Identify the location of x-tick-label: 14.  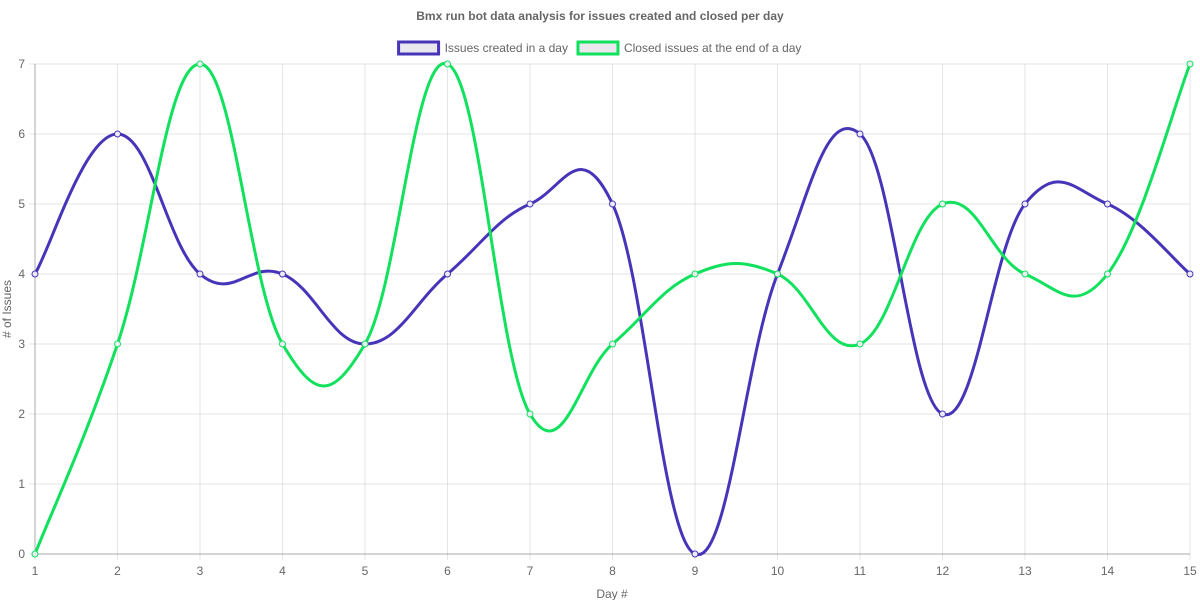
(1108, 571).